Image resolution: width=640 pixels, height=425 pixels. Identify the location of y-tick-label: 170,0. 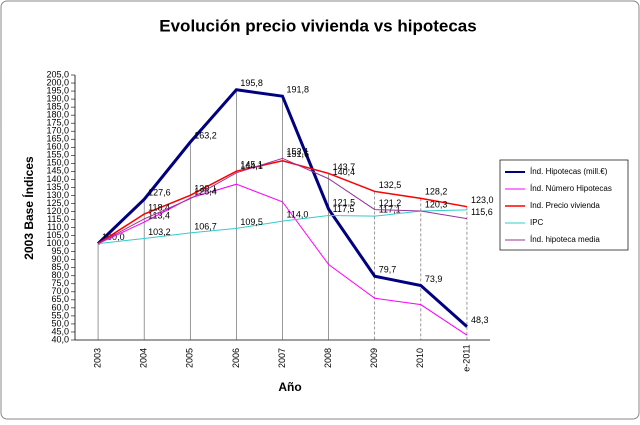
(57, 131).